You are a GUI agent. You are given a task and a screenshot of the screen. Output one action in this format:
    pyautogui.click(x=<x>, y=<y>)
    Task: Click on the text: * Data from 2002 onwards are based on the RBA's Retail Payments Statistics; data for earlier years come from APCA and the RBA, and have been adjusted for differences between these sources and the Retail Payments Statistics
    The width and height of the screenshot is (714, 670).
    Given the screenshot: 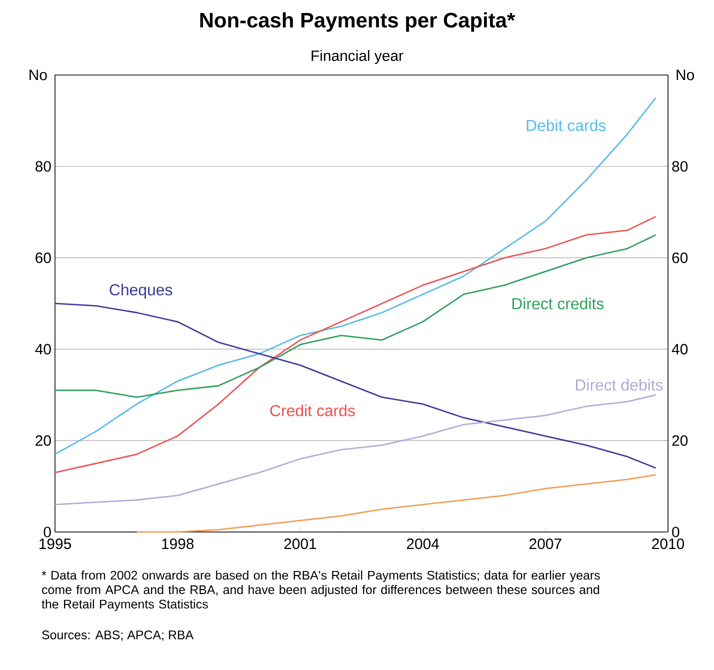 What is the action you would take?
    pyautogui.click(x=321, y=590)
    